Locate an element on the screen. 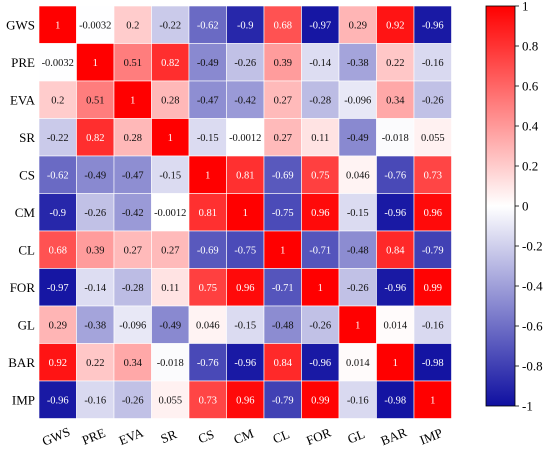 Image resolution: width=550 pixels, height=451 pixels. heatmap-cell-imp-bar is located at coordinates (395, 399).